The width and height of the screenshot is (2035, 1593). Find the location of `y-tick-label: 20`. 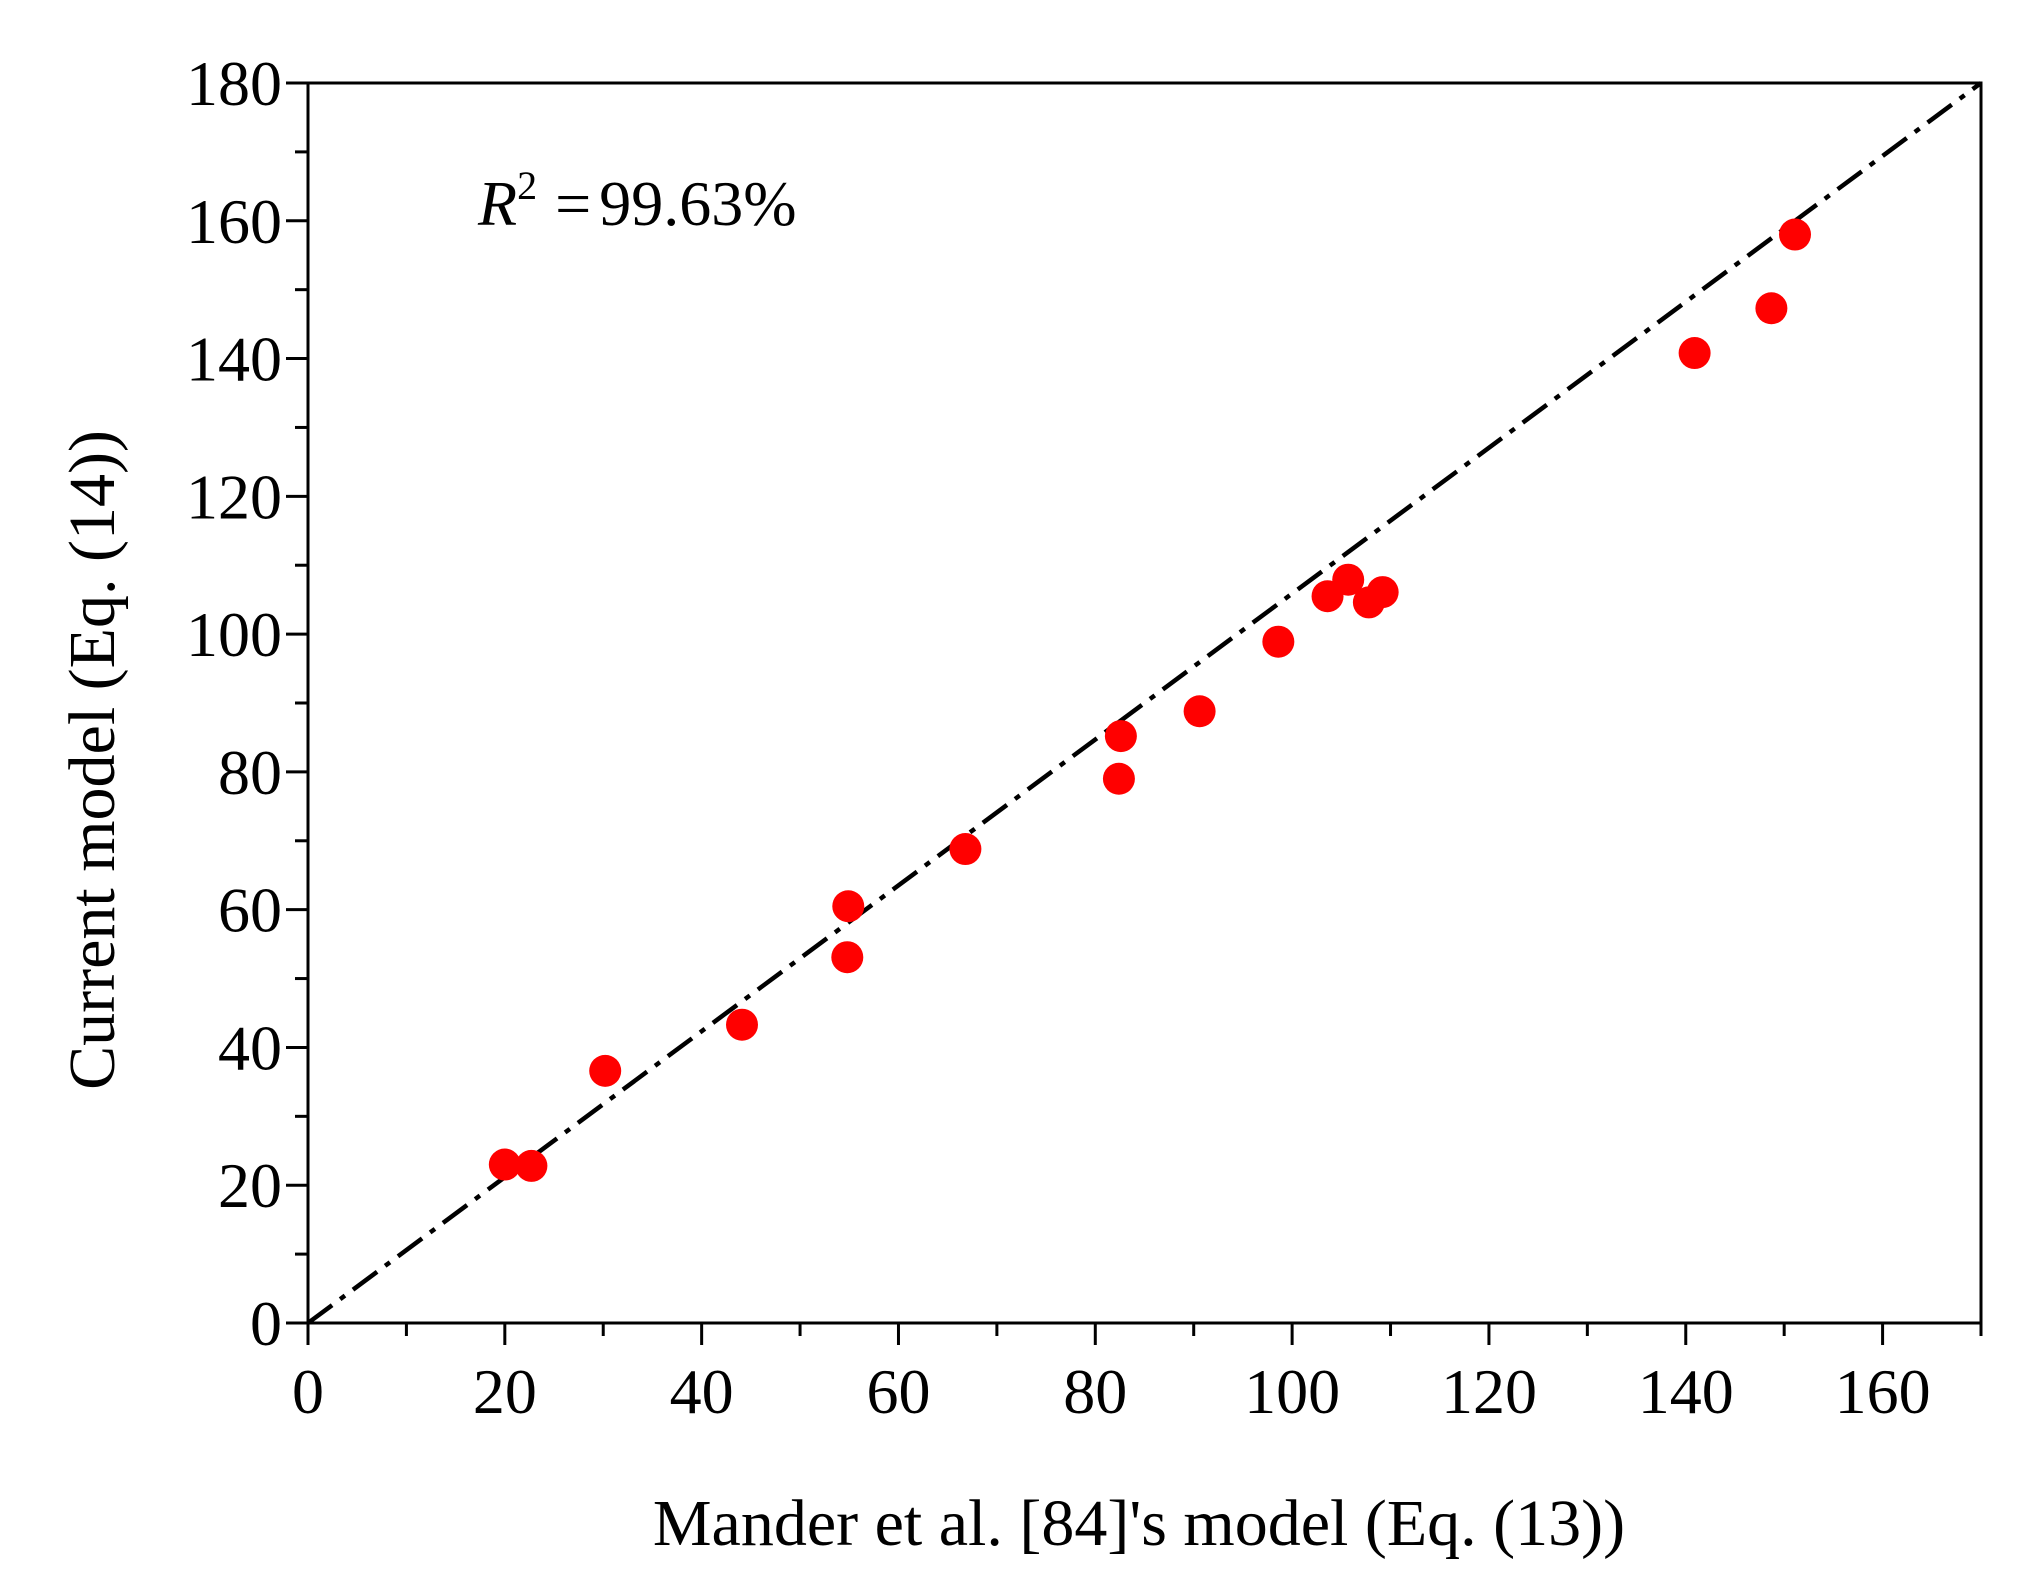

y-tick-label: 20 is located at coordinates (250, 1185).